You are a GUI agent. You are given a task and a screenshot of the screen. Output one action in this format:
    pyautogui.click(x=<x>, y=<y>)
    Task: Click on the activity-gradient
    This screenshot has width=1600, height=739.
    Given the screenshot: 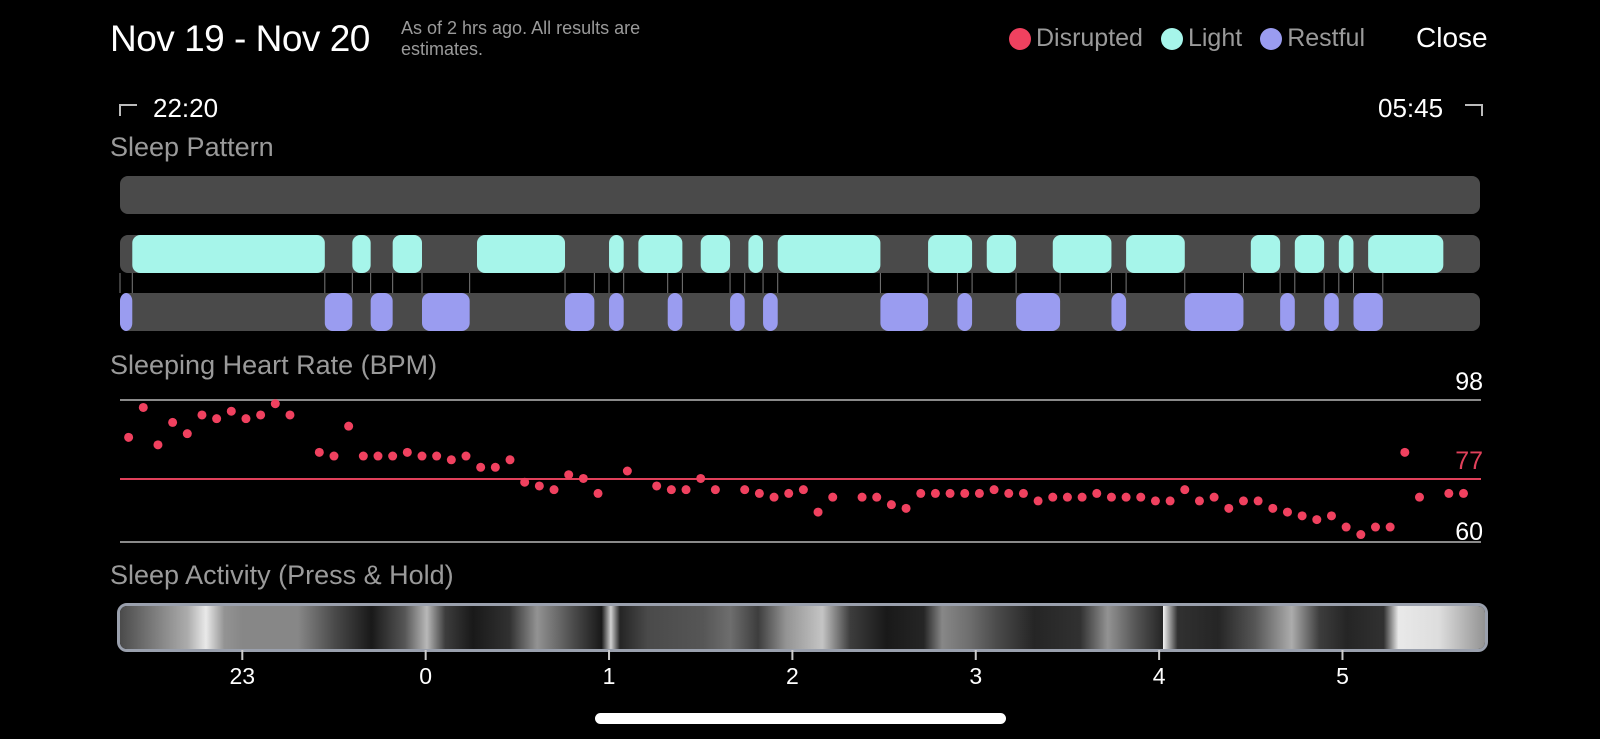 What is the action you would take?
    pyautogui.click(x=802, y=627)
    